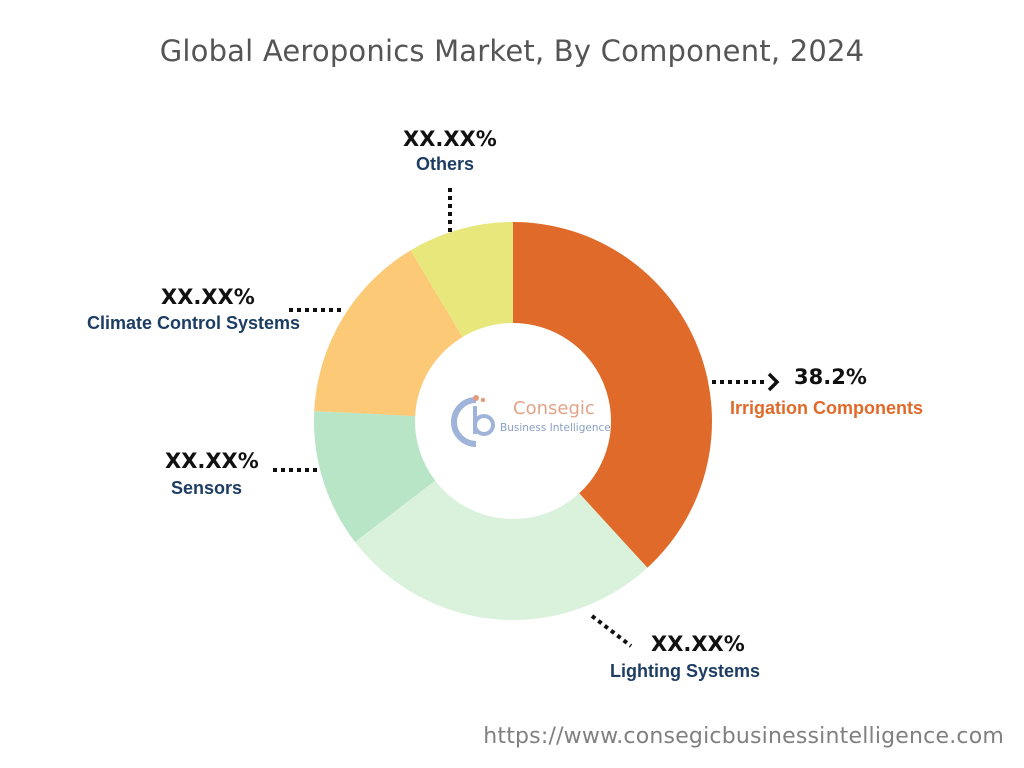 The width and height of the screenshot is (1024, 768). I want to click on others-label: Others, so click(445, 164).